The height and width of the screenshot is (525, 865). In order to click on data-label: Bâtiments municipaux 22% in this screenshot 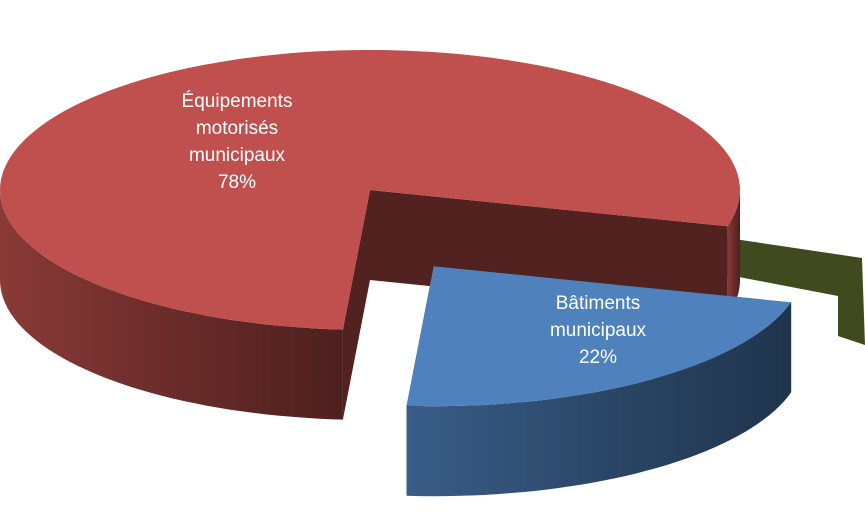, I will do `click(598, 330)`.